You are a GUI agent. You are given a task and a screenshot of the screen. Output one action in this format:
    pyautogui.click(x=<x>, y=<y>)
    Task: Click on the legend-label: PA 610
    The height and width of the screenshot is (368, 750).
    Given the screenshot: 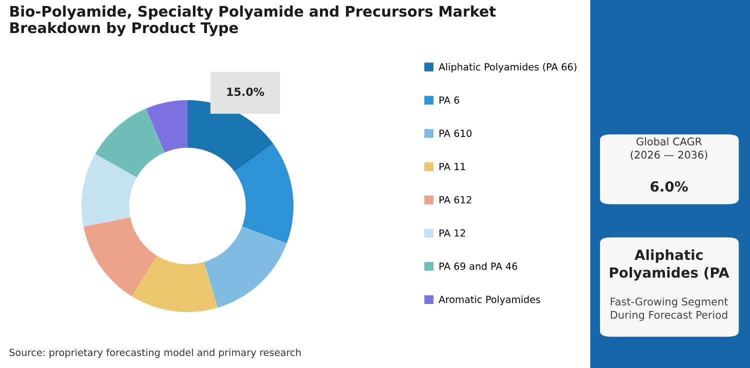 What is the action you would take?
    pyautogui.click(x=456, y=133)
    